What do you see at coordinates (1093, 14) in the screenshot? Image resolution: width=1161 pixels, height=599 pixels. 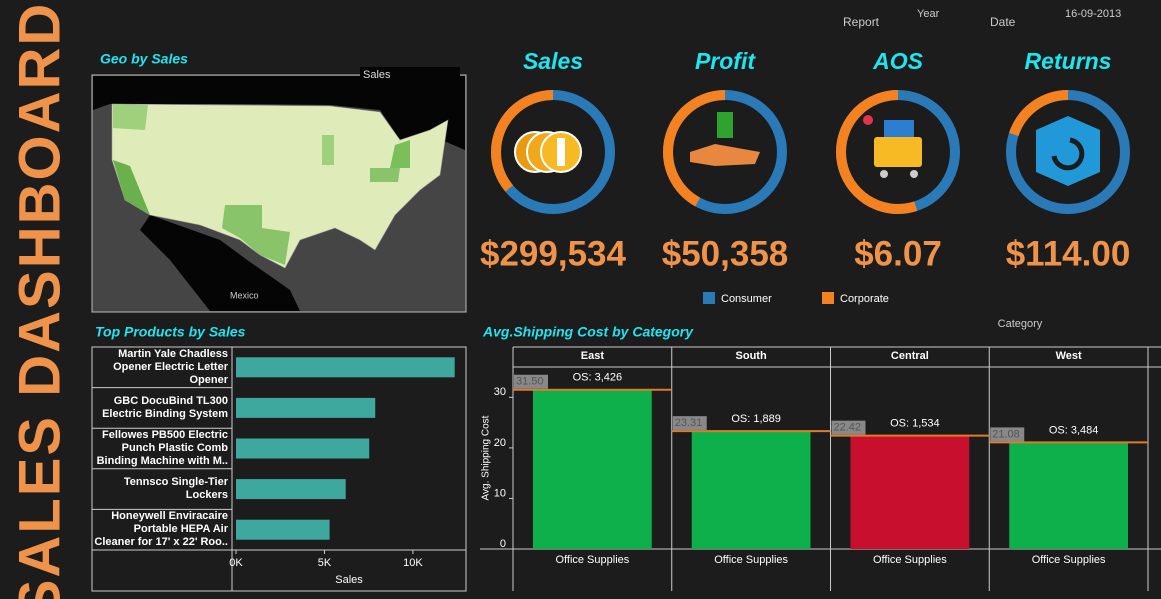 I see `date-value: 16-09-2013` at bounding box center [1093, 14].